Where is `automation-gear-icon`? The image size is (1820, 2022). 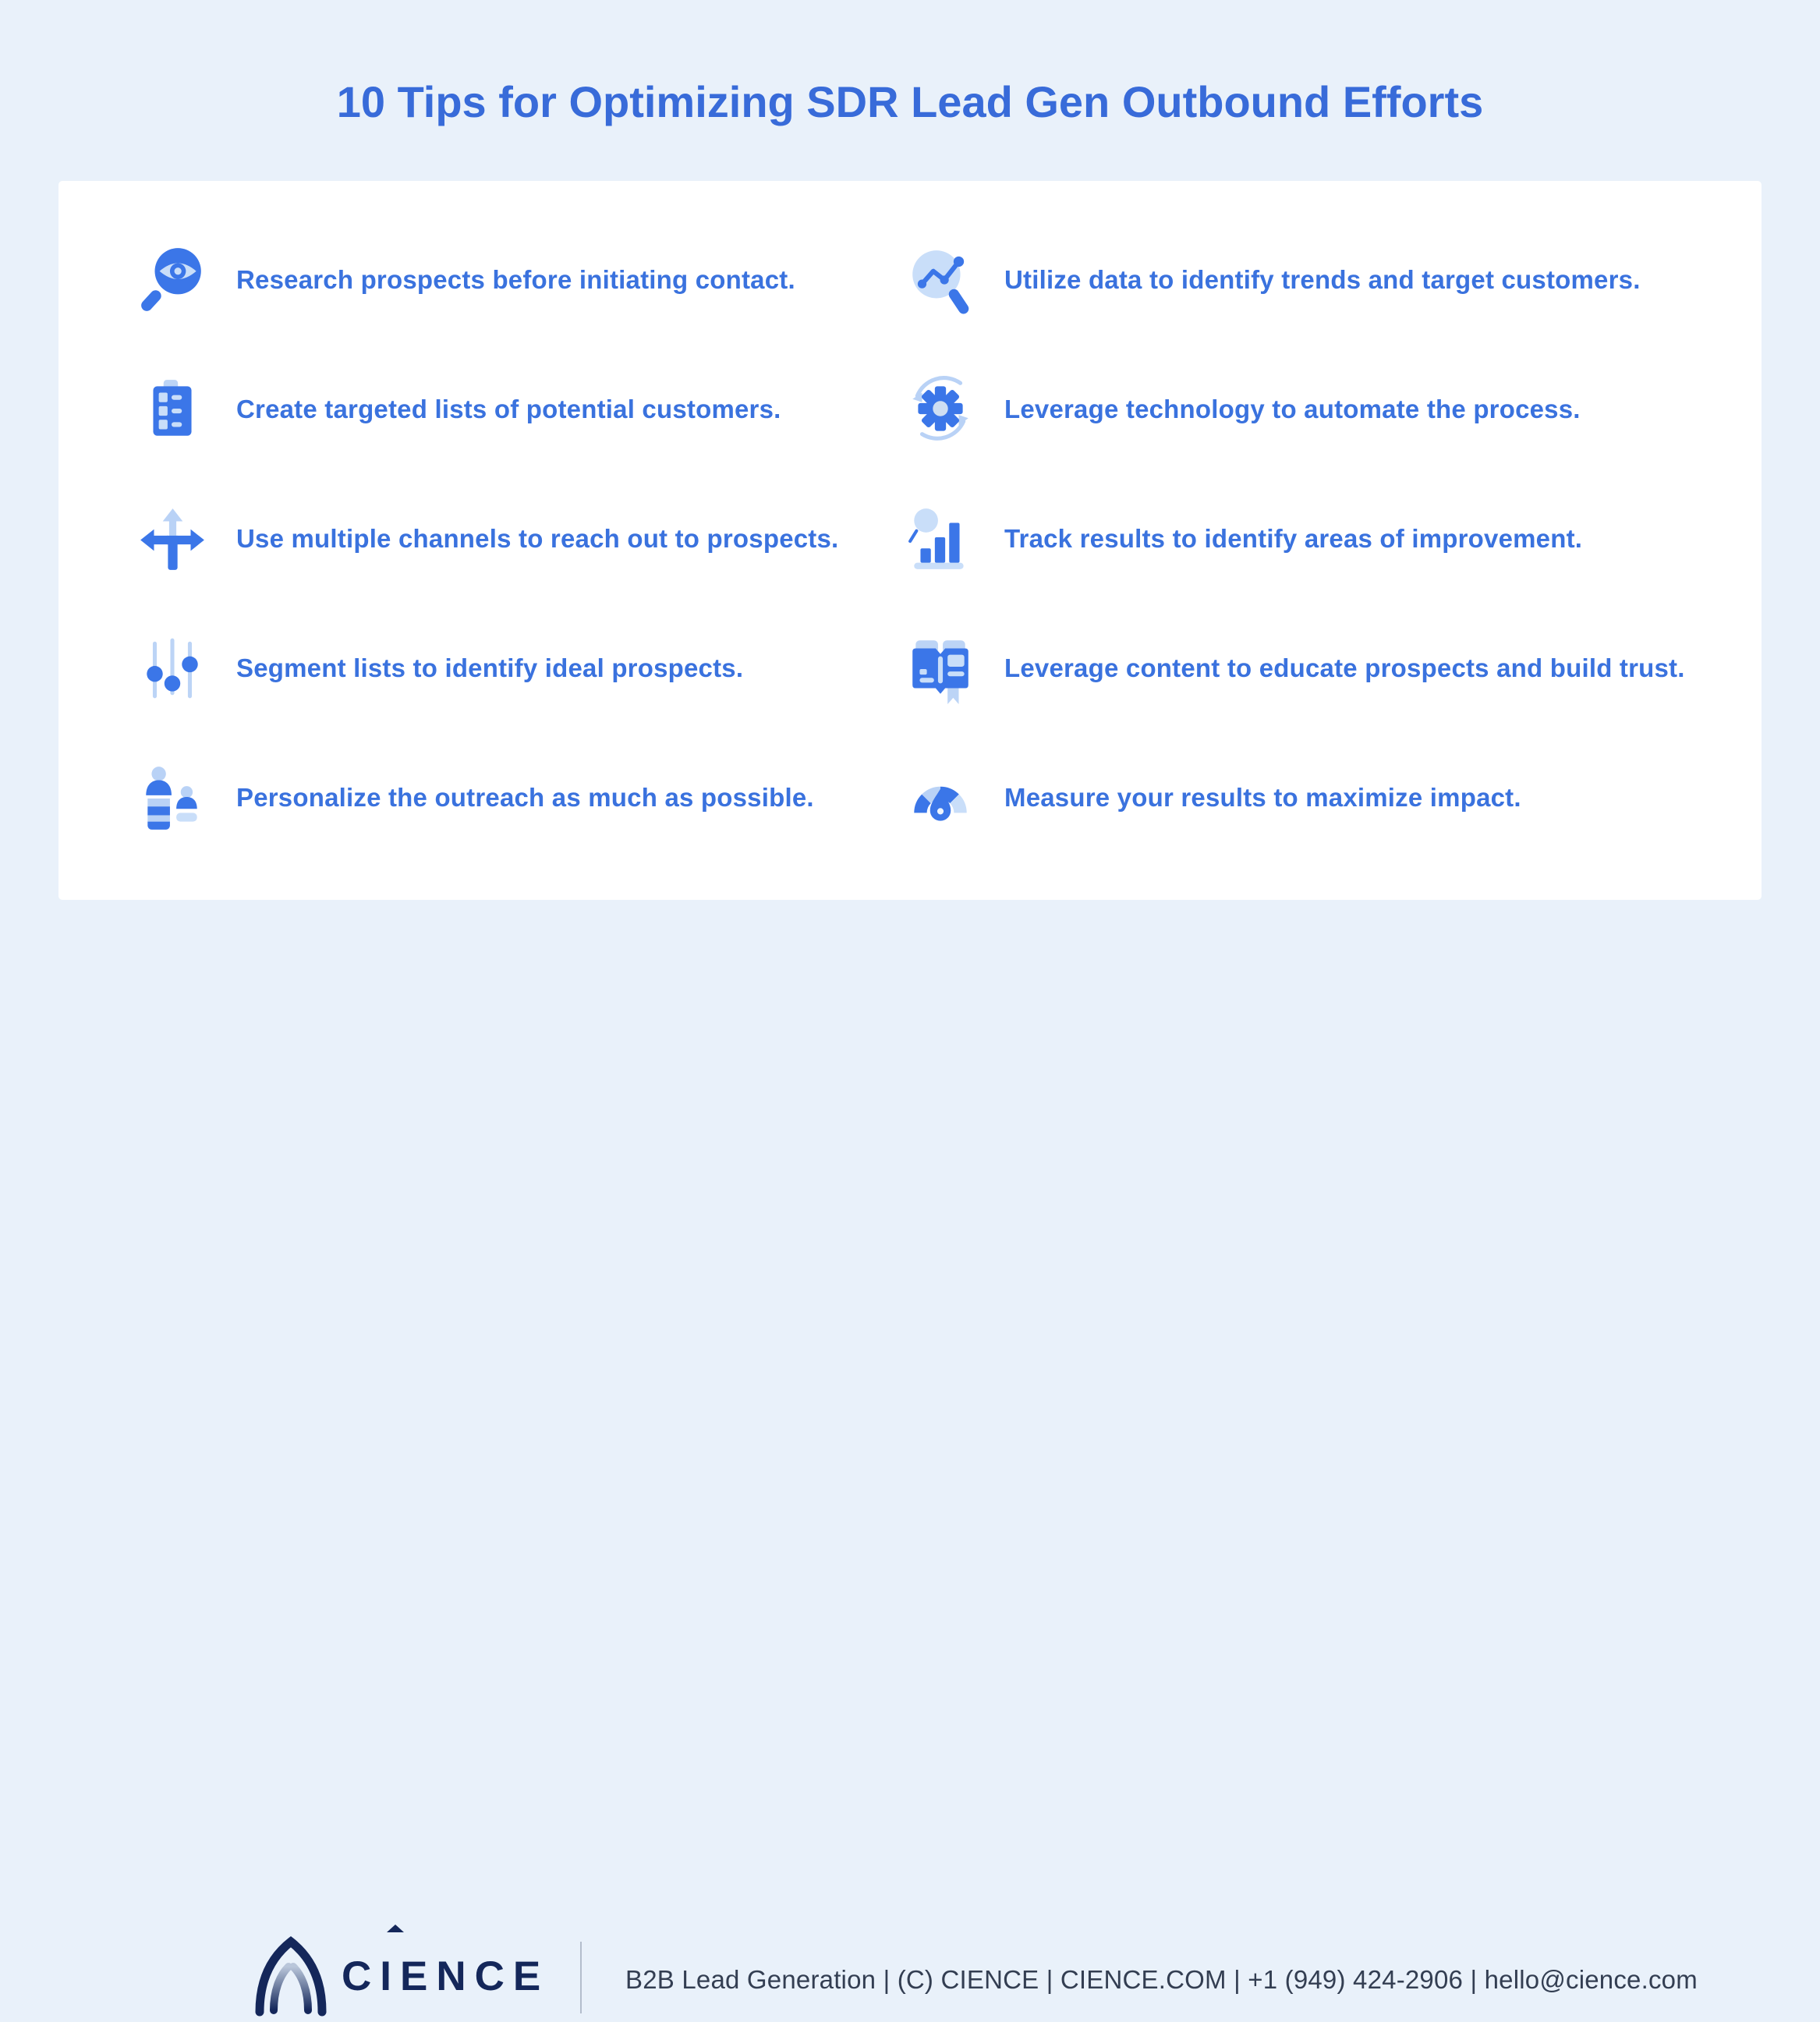 automation-gear-icon is located at coordinates (941, 409).